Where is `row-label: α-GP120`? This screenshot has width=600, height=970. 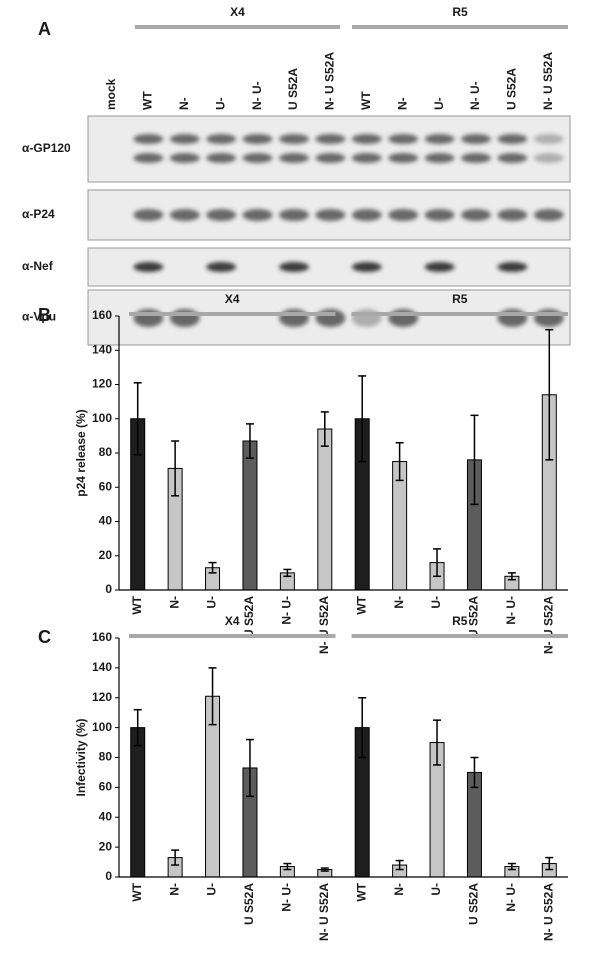
row-label: α-GP120 is located at coordinates (46, 148).